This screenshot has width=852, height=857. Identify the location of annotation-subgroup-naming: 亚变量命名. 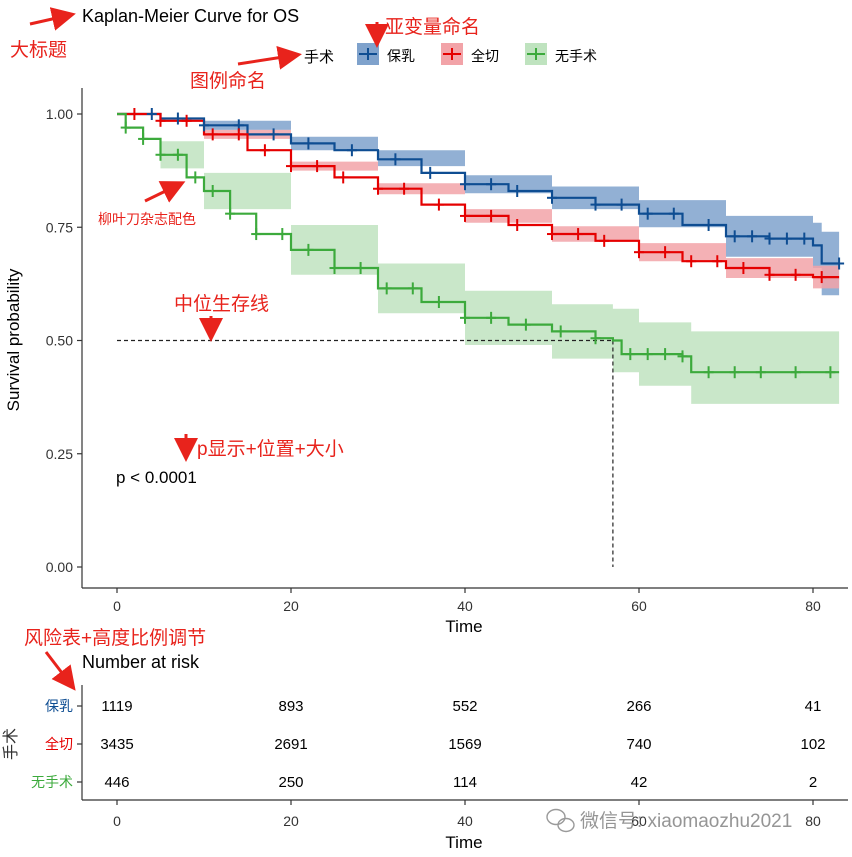
(432, 27).